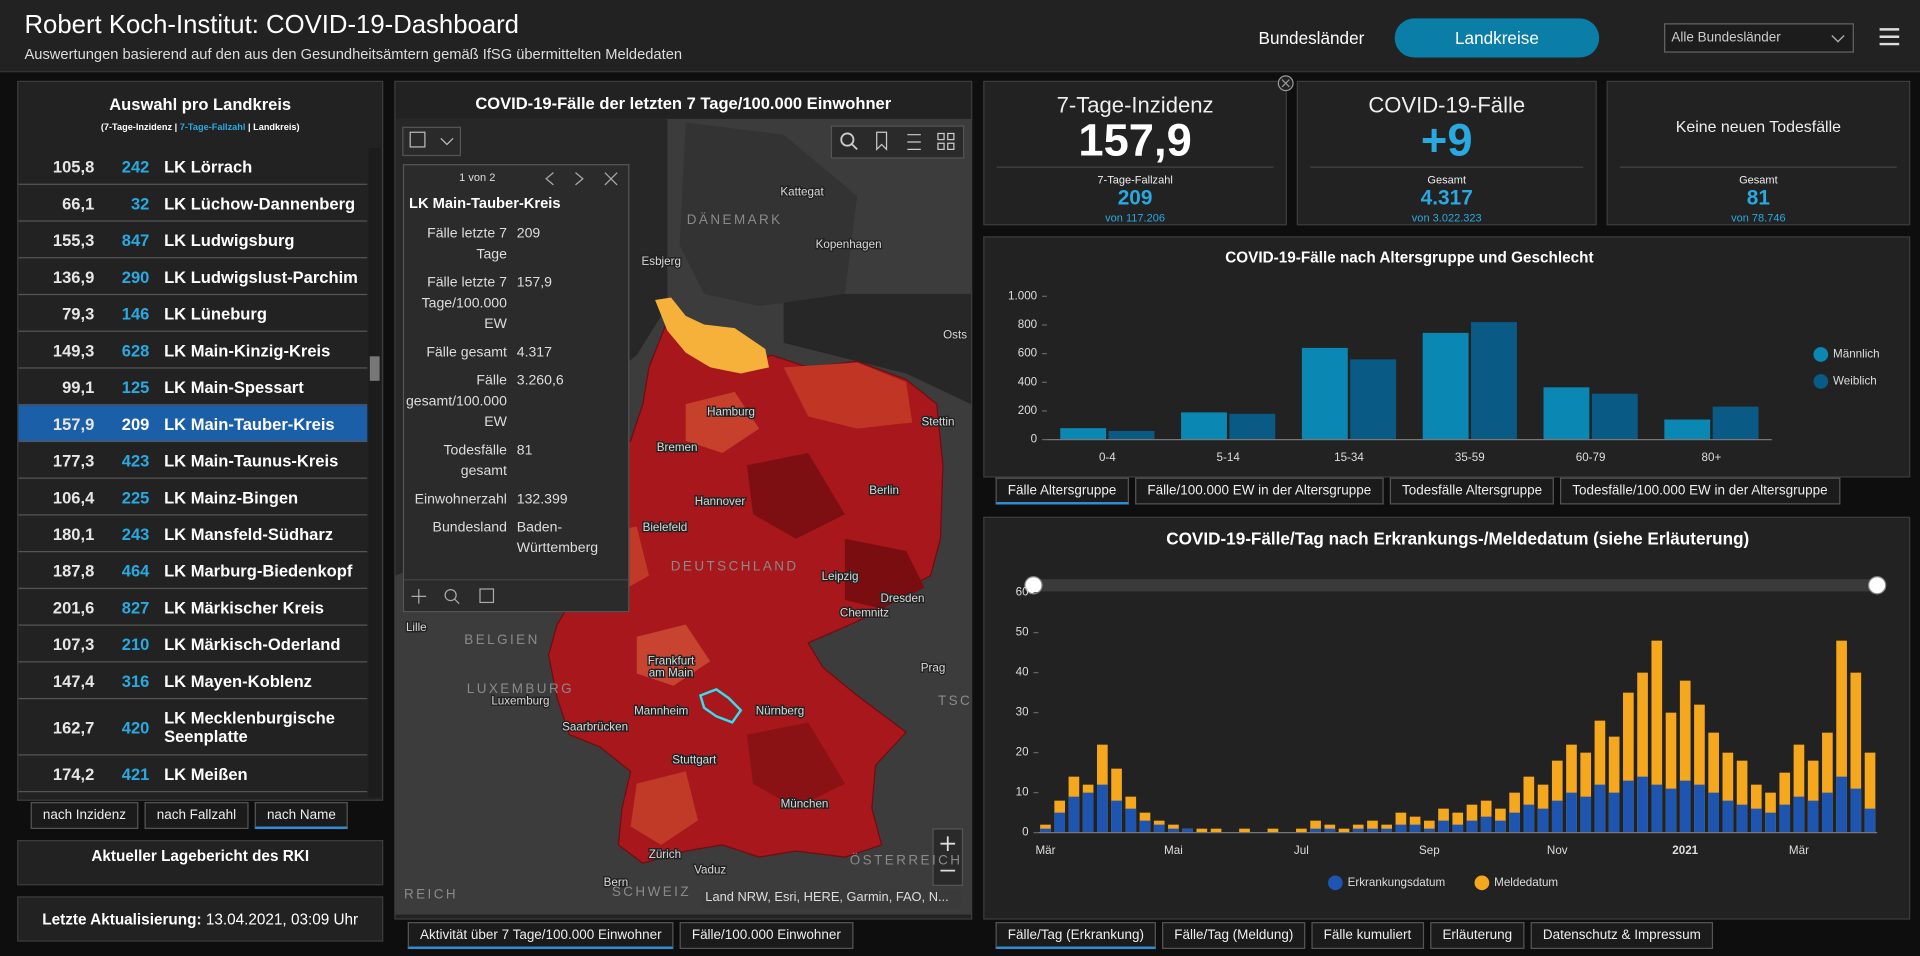 The height and width of the screenshot is (956, 1920). What do you see at coordinates (200, 856) in the screenshot?
I see `report-link: Aktueller Lagebericht des RKI` at bounding box center [200, 856].